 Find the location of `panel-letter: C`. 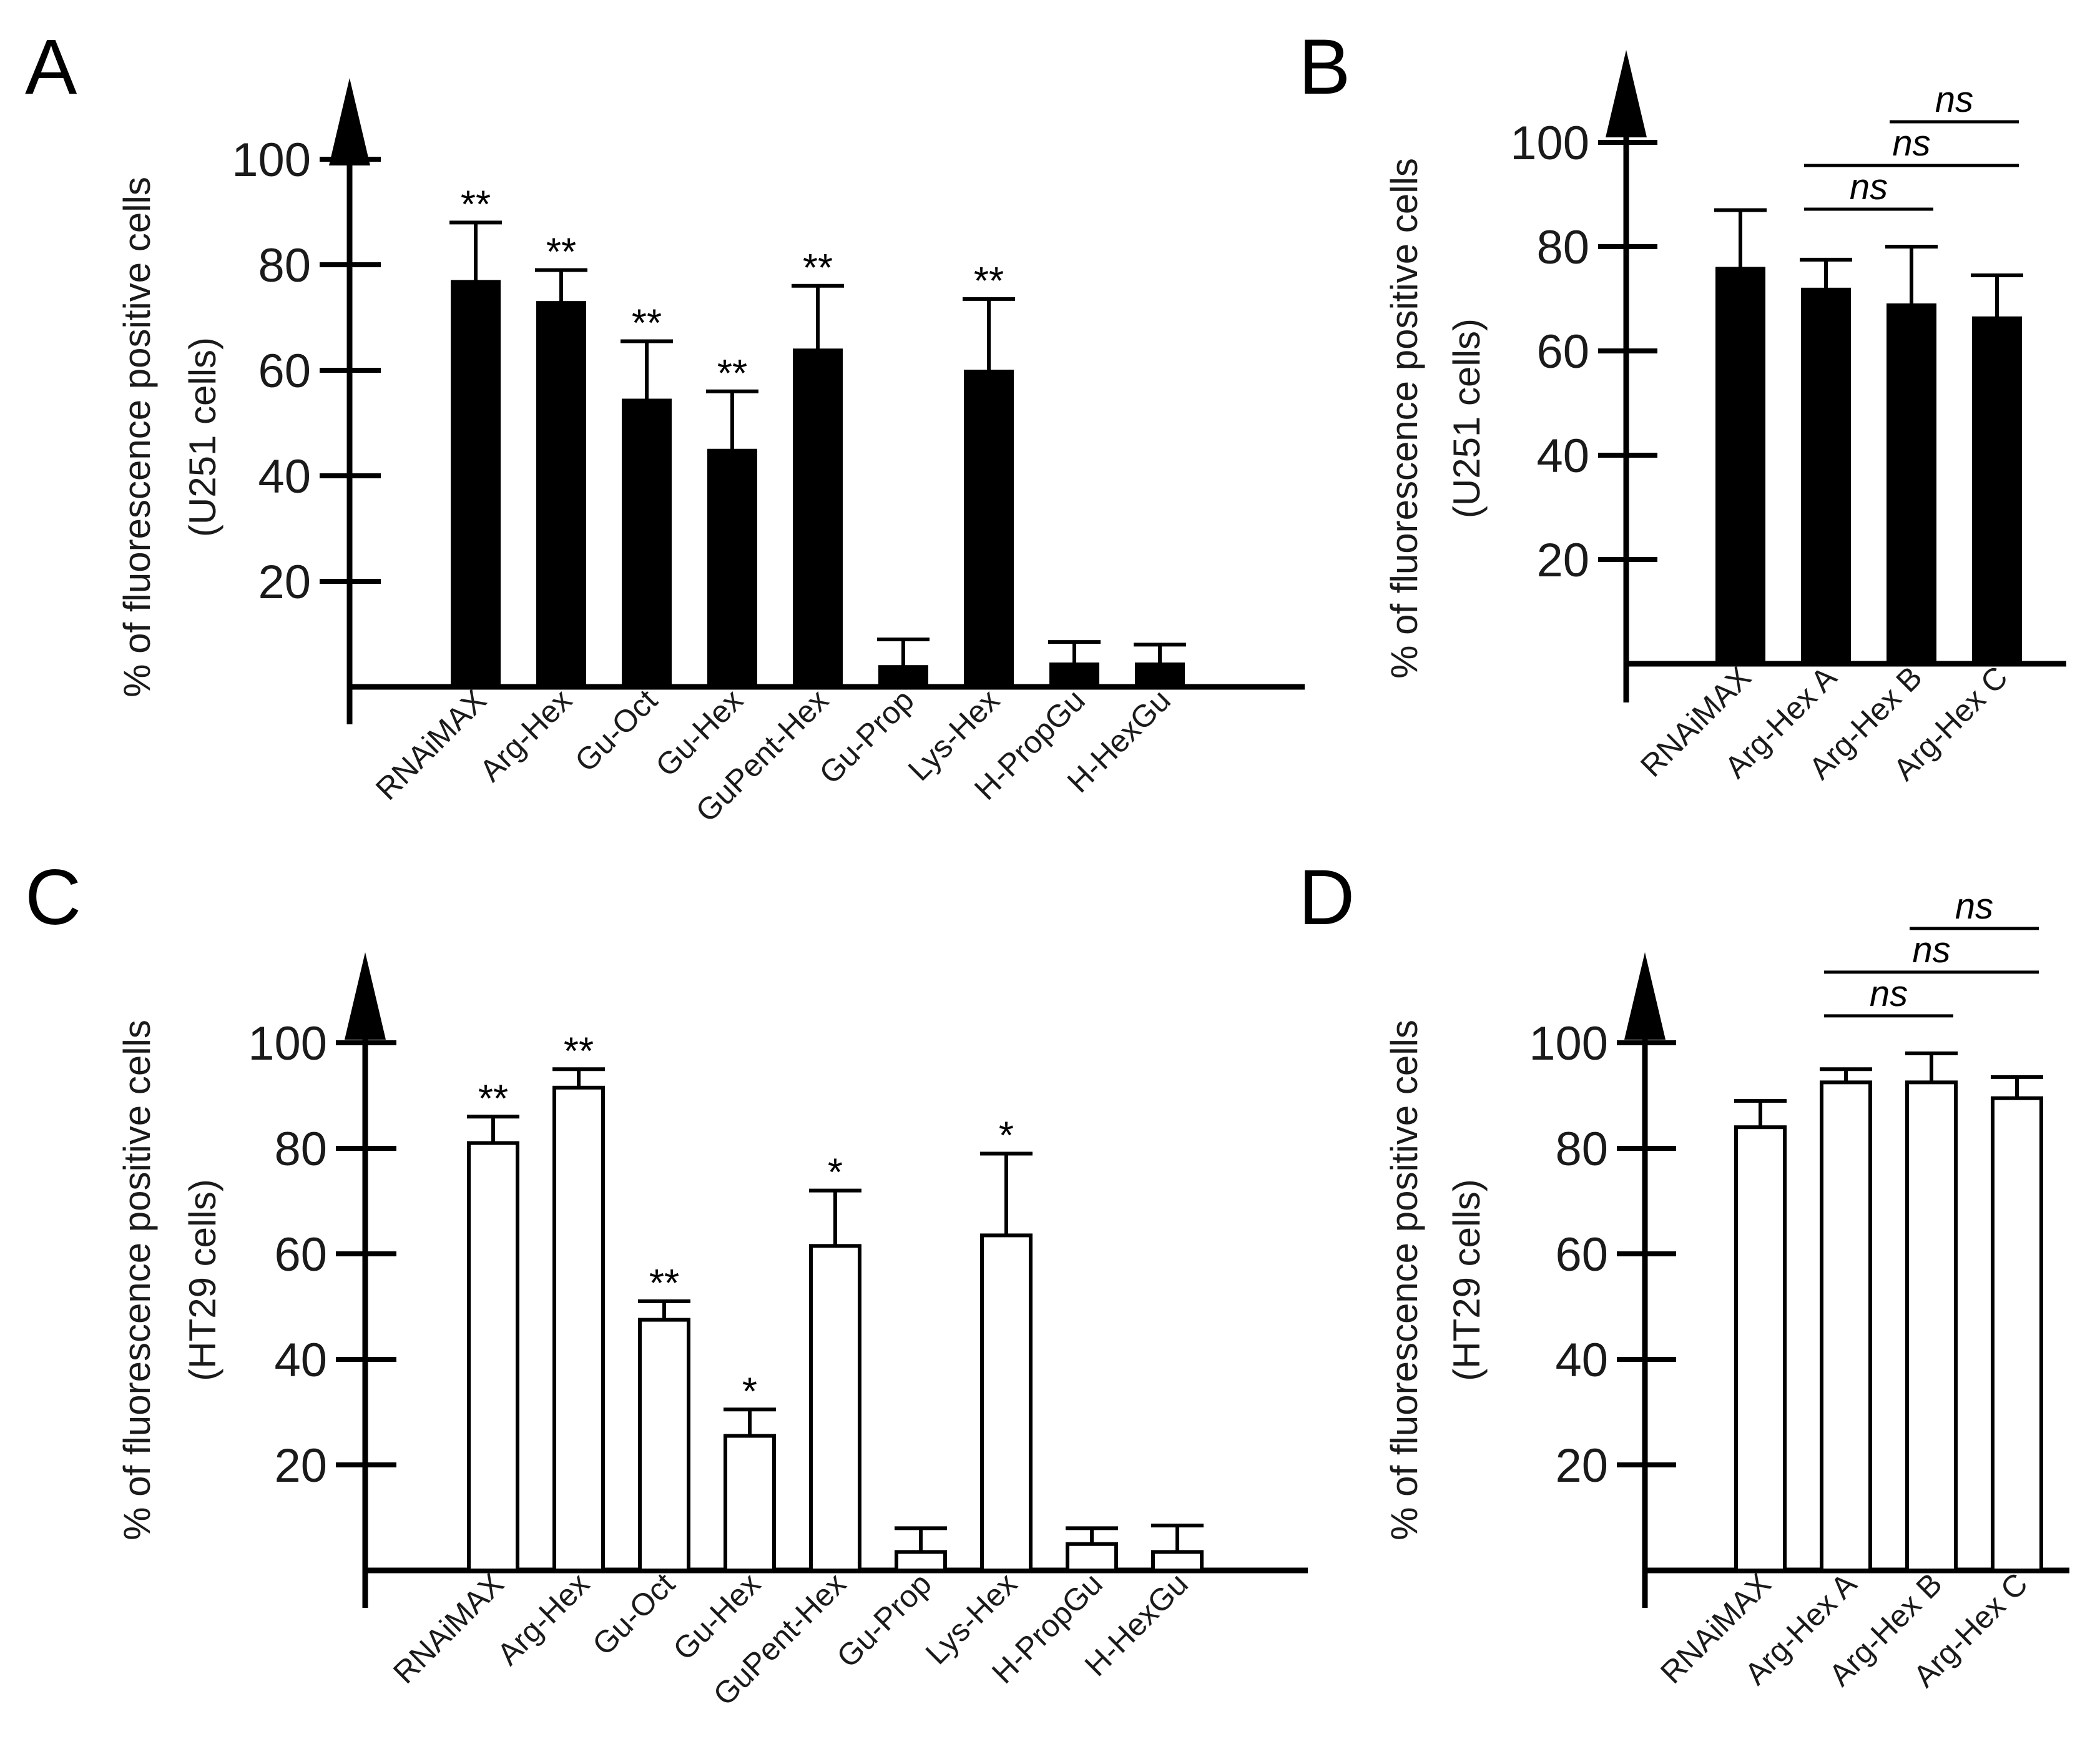

panel-letter: C is located at coordinates (53, 897).